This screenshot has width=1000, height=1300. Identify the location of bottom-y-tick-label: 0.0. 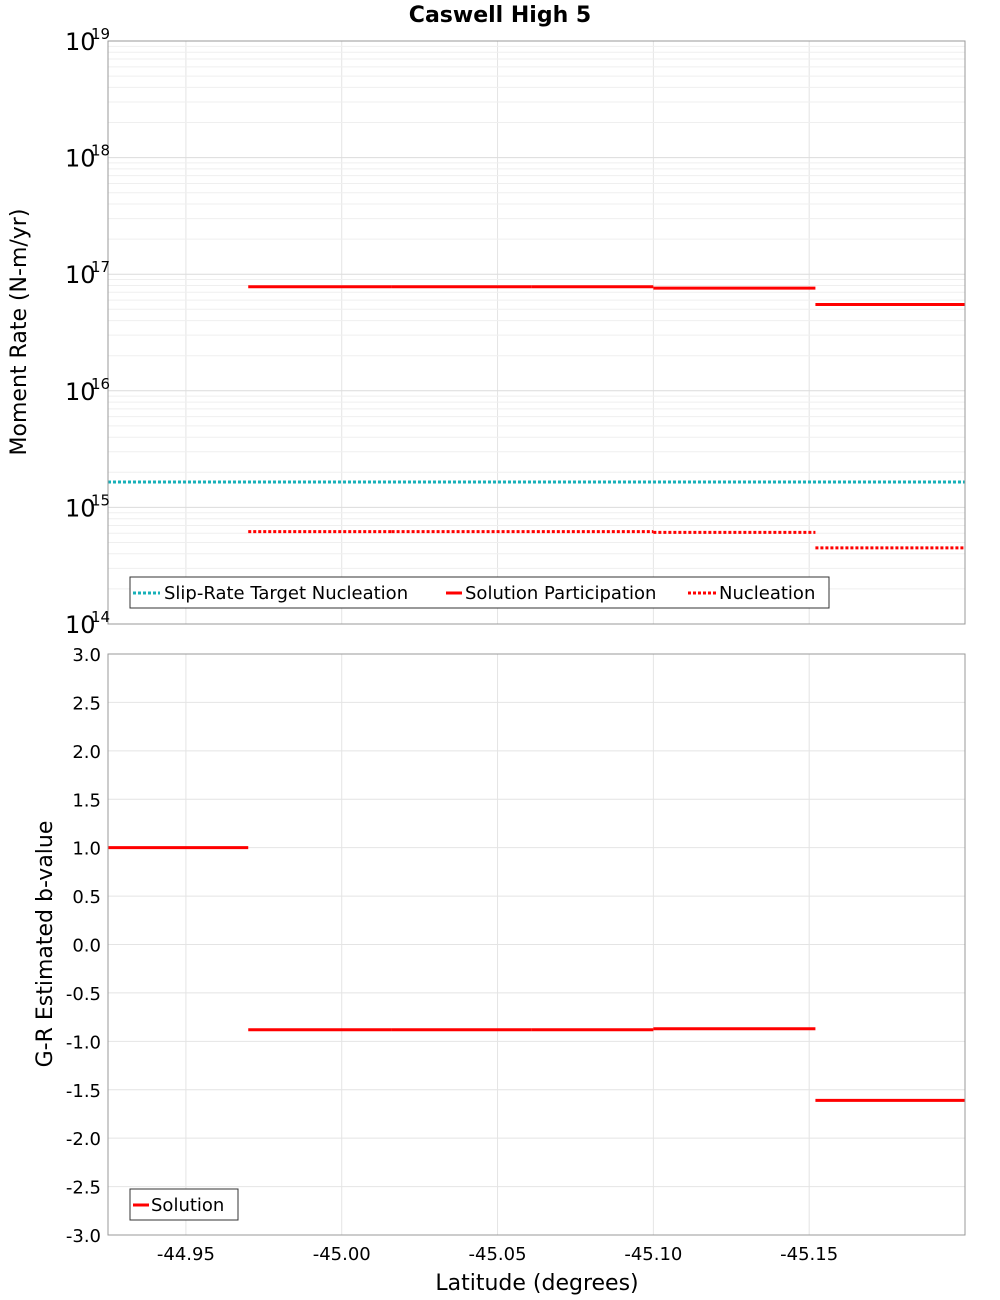
(86, 946).